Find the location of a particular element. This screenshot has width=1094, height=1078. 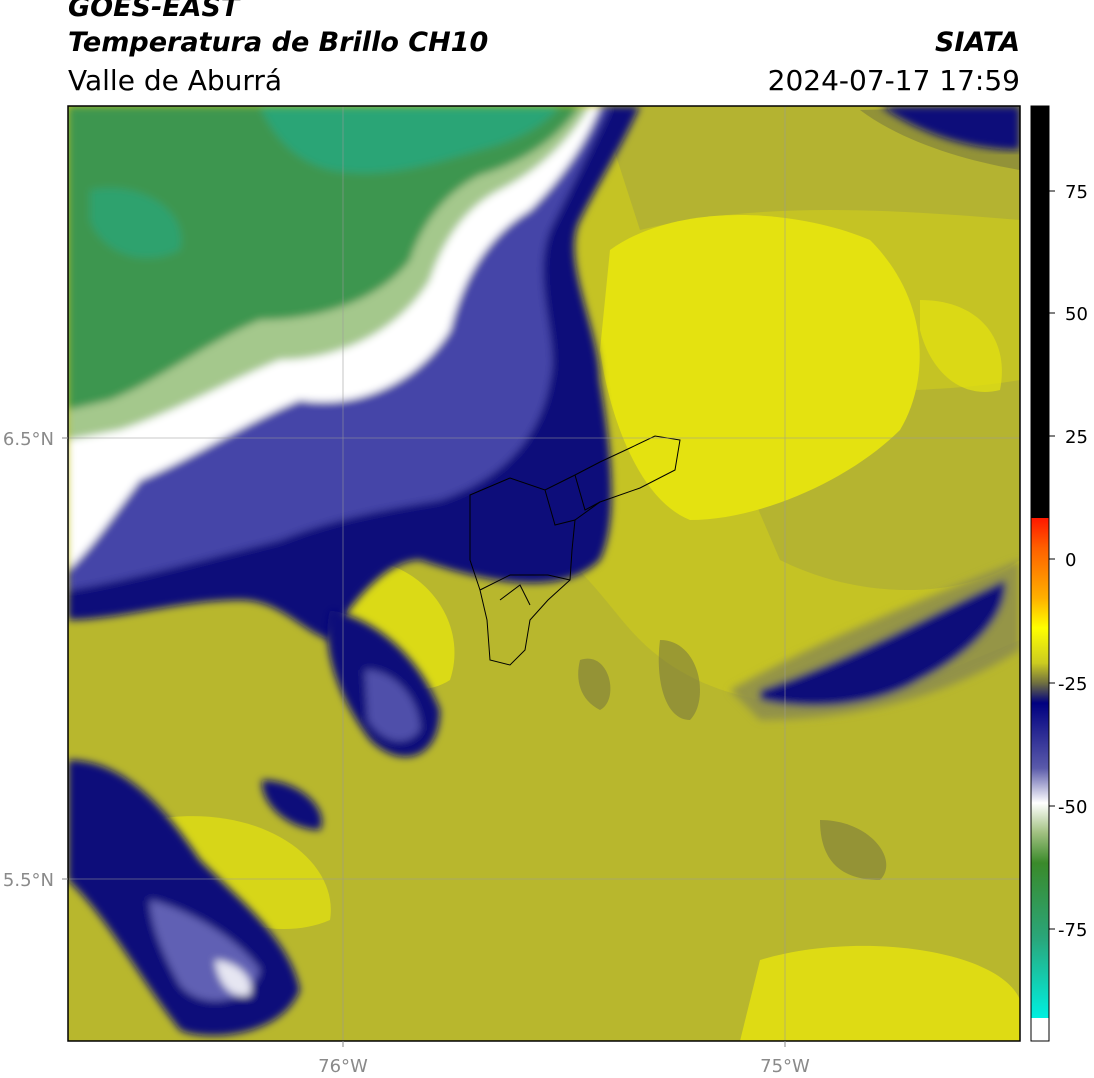

product-title: Temperatura de Brillo CH10 is located at coordinates (278, 42).